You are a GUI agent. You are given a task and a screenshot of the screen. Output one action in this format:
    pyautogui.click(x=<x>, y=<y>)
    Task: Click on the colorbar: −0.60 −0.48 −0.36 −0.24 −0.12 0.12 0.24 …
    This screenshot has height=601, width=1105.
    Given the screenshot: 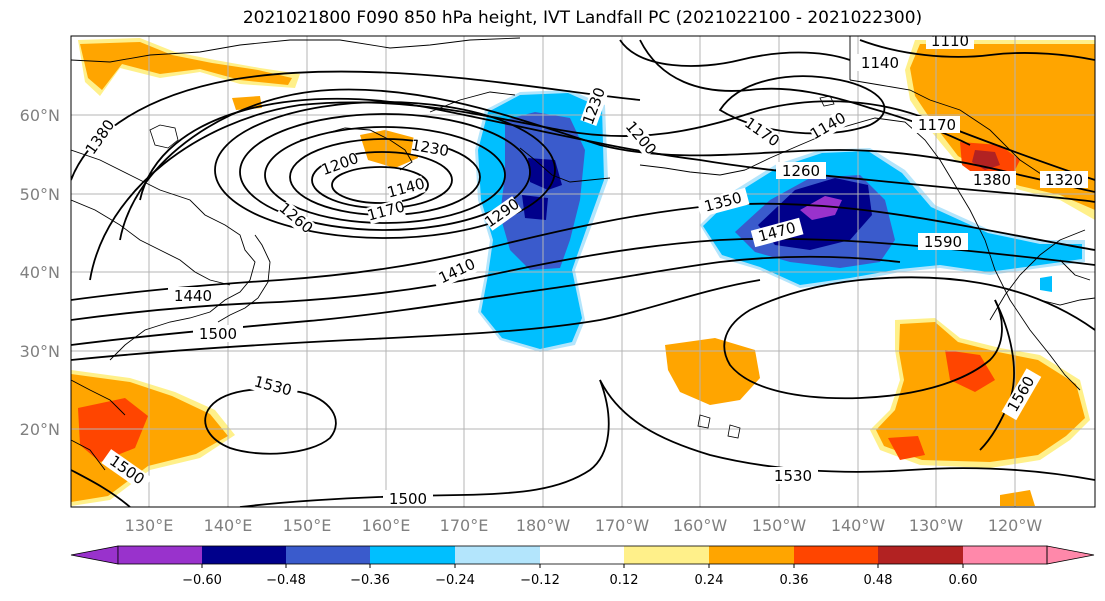 What is the action you would take?
    pyautogui.click(x=582, y=566)
    